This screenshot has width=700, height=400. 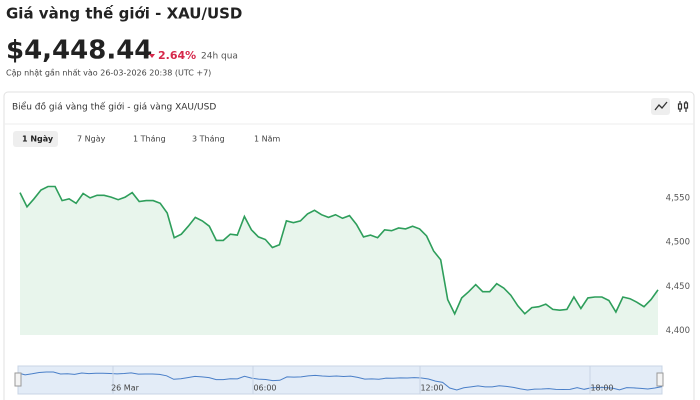 What do you see at coordinates (124, 13) in the screenshot?
I see `title: Giá vàng thế giới - XAU/USD` at bounding box center [124, 13].